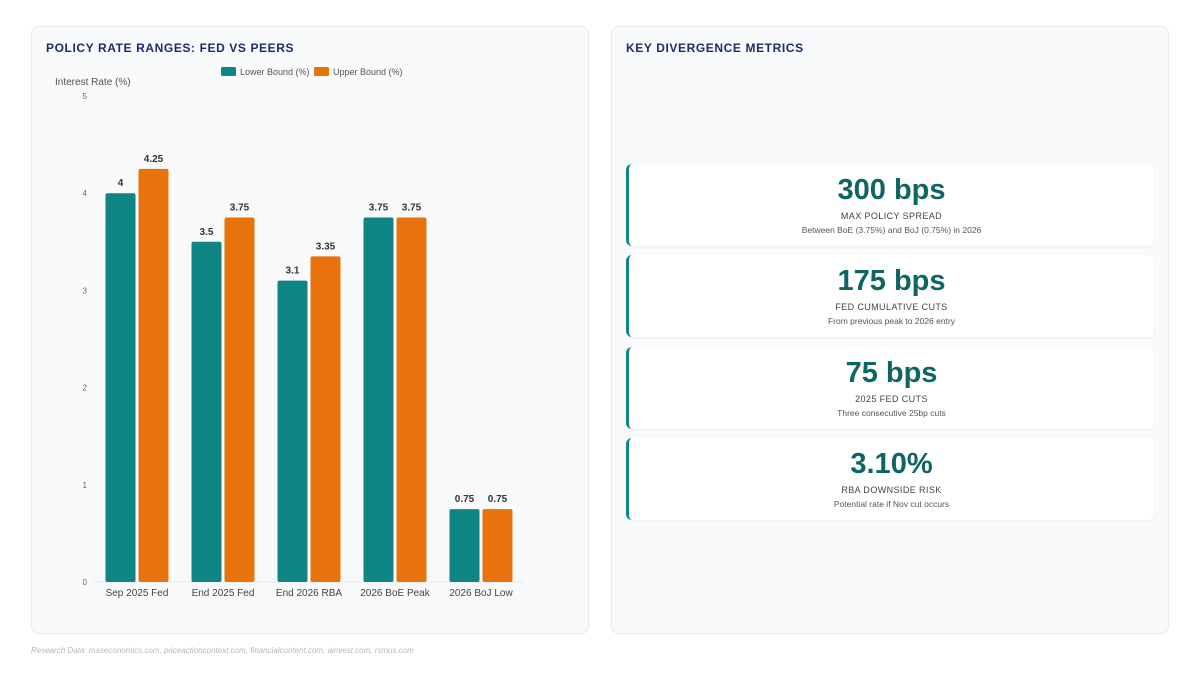 The width and height of the screenshot is (1200, 675). I want to click on metric-label: 2025 FED CUTS, so click(891, 399).